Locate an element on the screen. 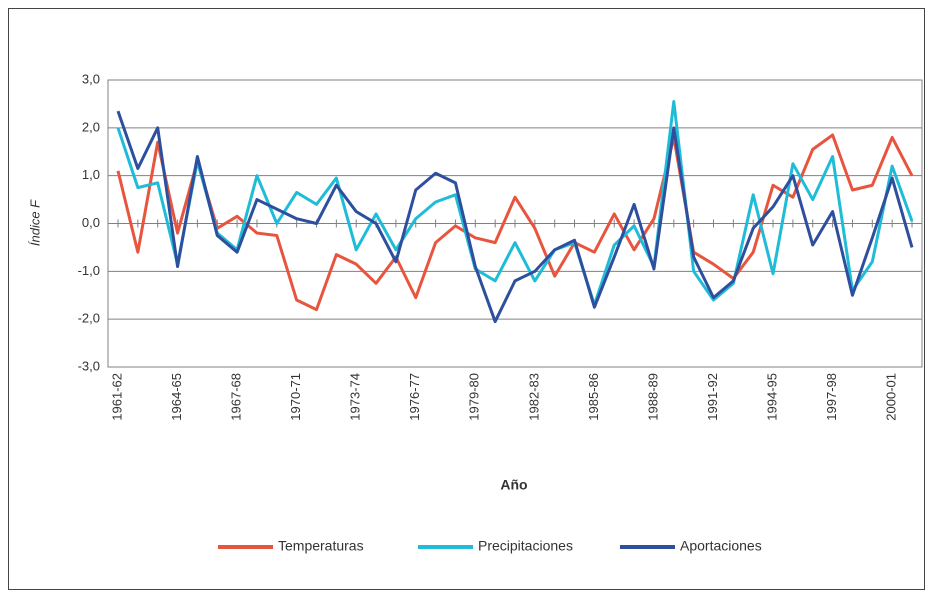 The image size is (931, 599). x-tick-label: 1964-65 is located at coordinates (176, 397).